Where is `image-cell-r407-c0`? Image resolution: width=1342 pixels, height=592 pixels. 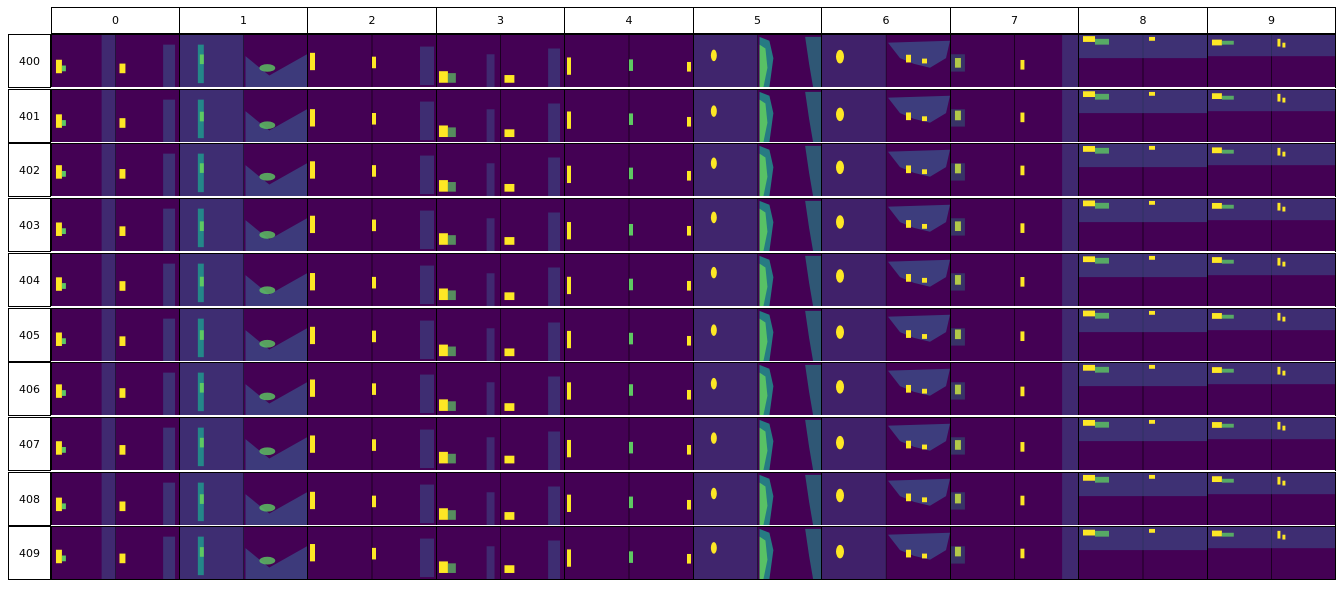 image-cell-r407-c0 is located at coordinates (115, 444).